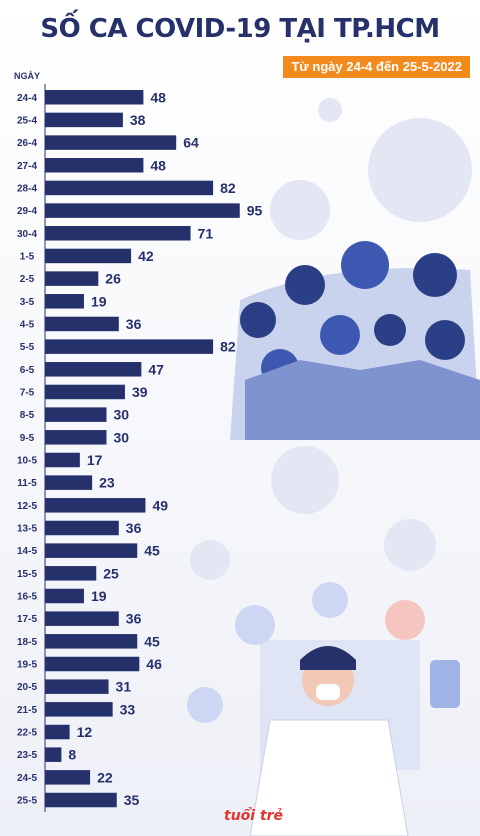  Describe the element at coordinates (27, 347) in the screenshot. I see `tick-label: 5-5` at that location.